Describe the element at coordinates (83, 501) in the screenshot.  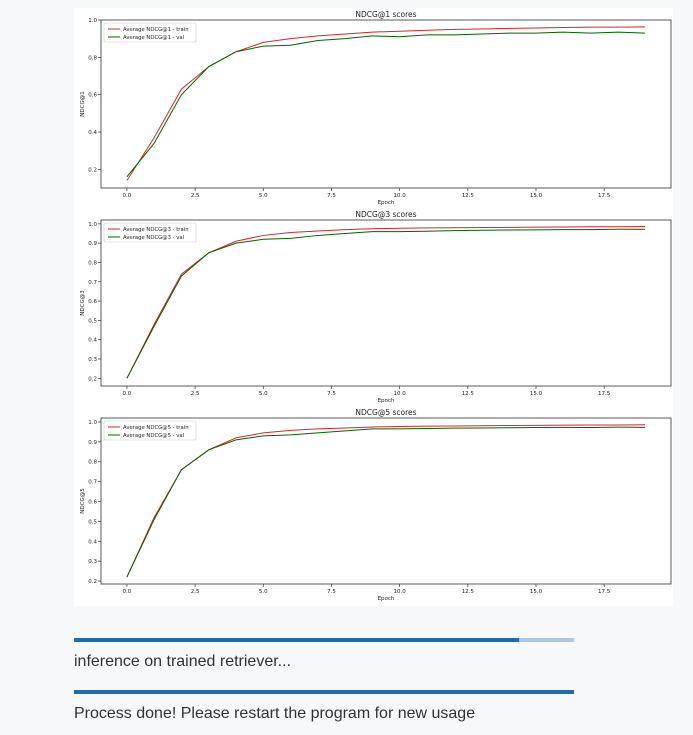
I see `y-axis-label: NDCG@5` at that location.